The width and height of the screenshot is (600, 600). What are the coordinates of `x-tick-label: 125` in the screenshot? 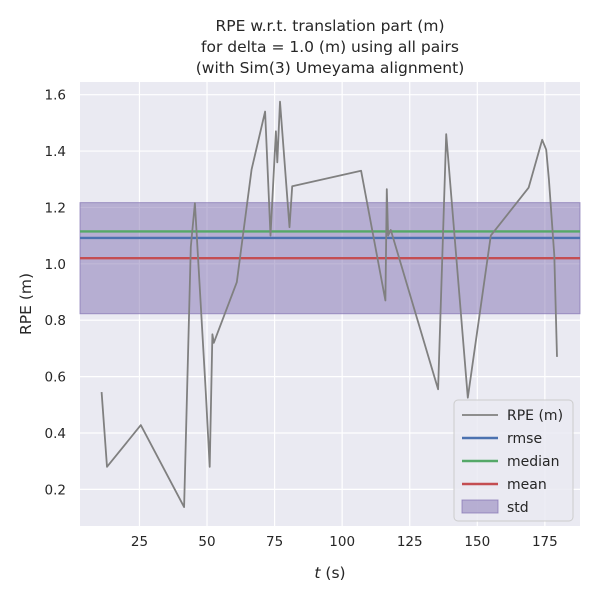 It's located at (410, 542).